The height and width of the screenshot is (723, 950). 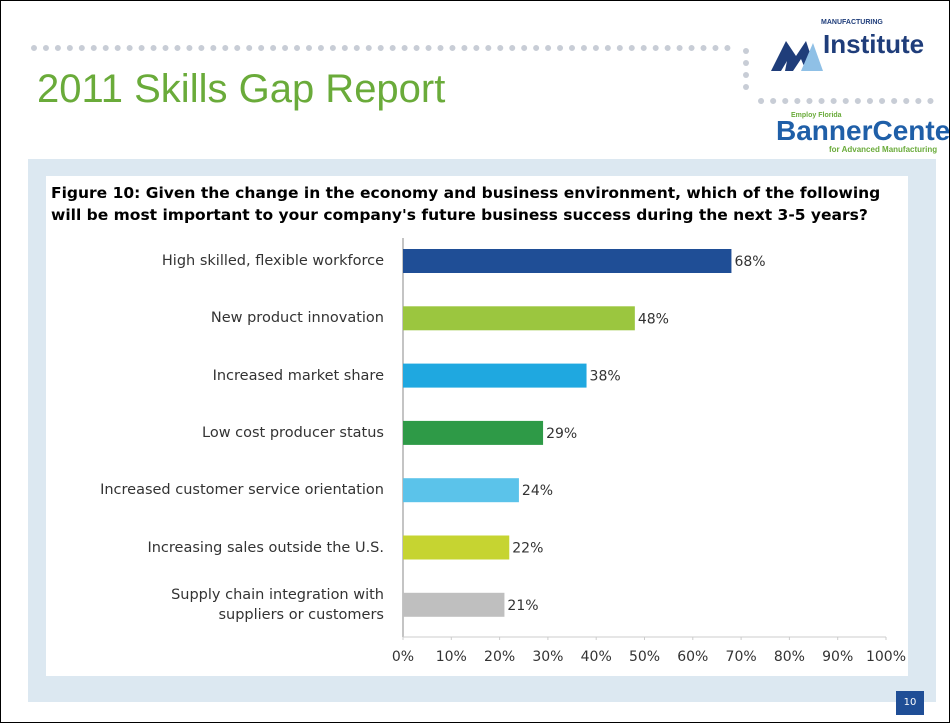 What do you see at coordinates (547, 657) in the screenshot?
I see `x-tick-label: 30%` at bounding box center [547, 657].